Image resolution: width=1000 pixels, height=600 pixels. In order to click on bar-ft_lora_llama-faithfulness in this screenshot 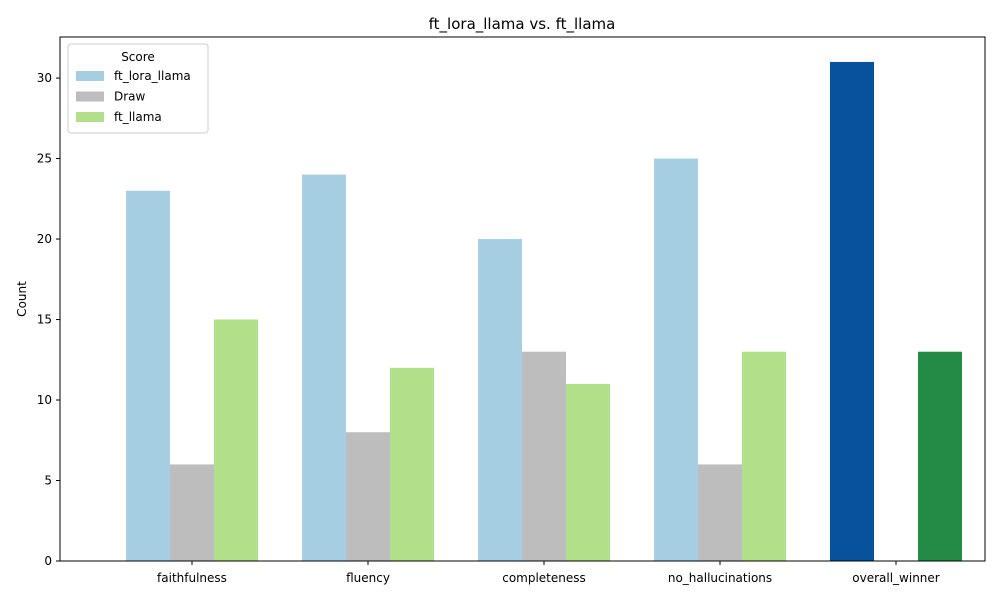, I will do `click(148, 375)`.